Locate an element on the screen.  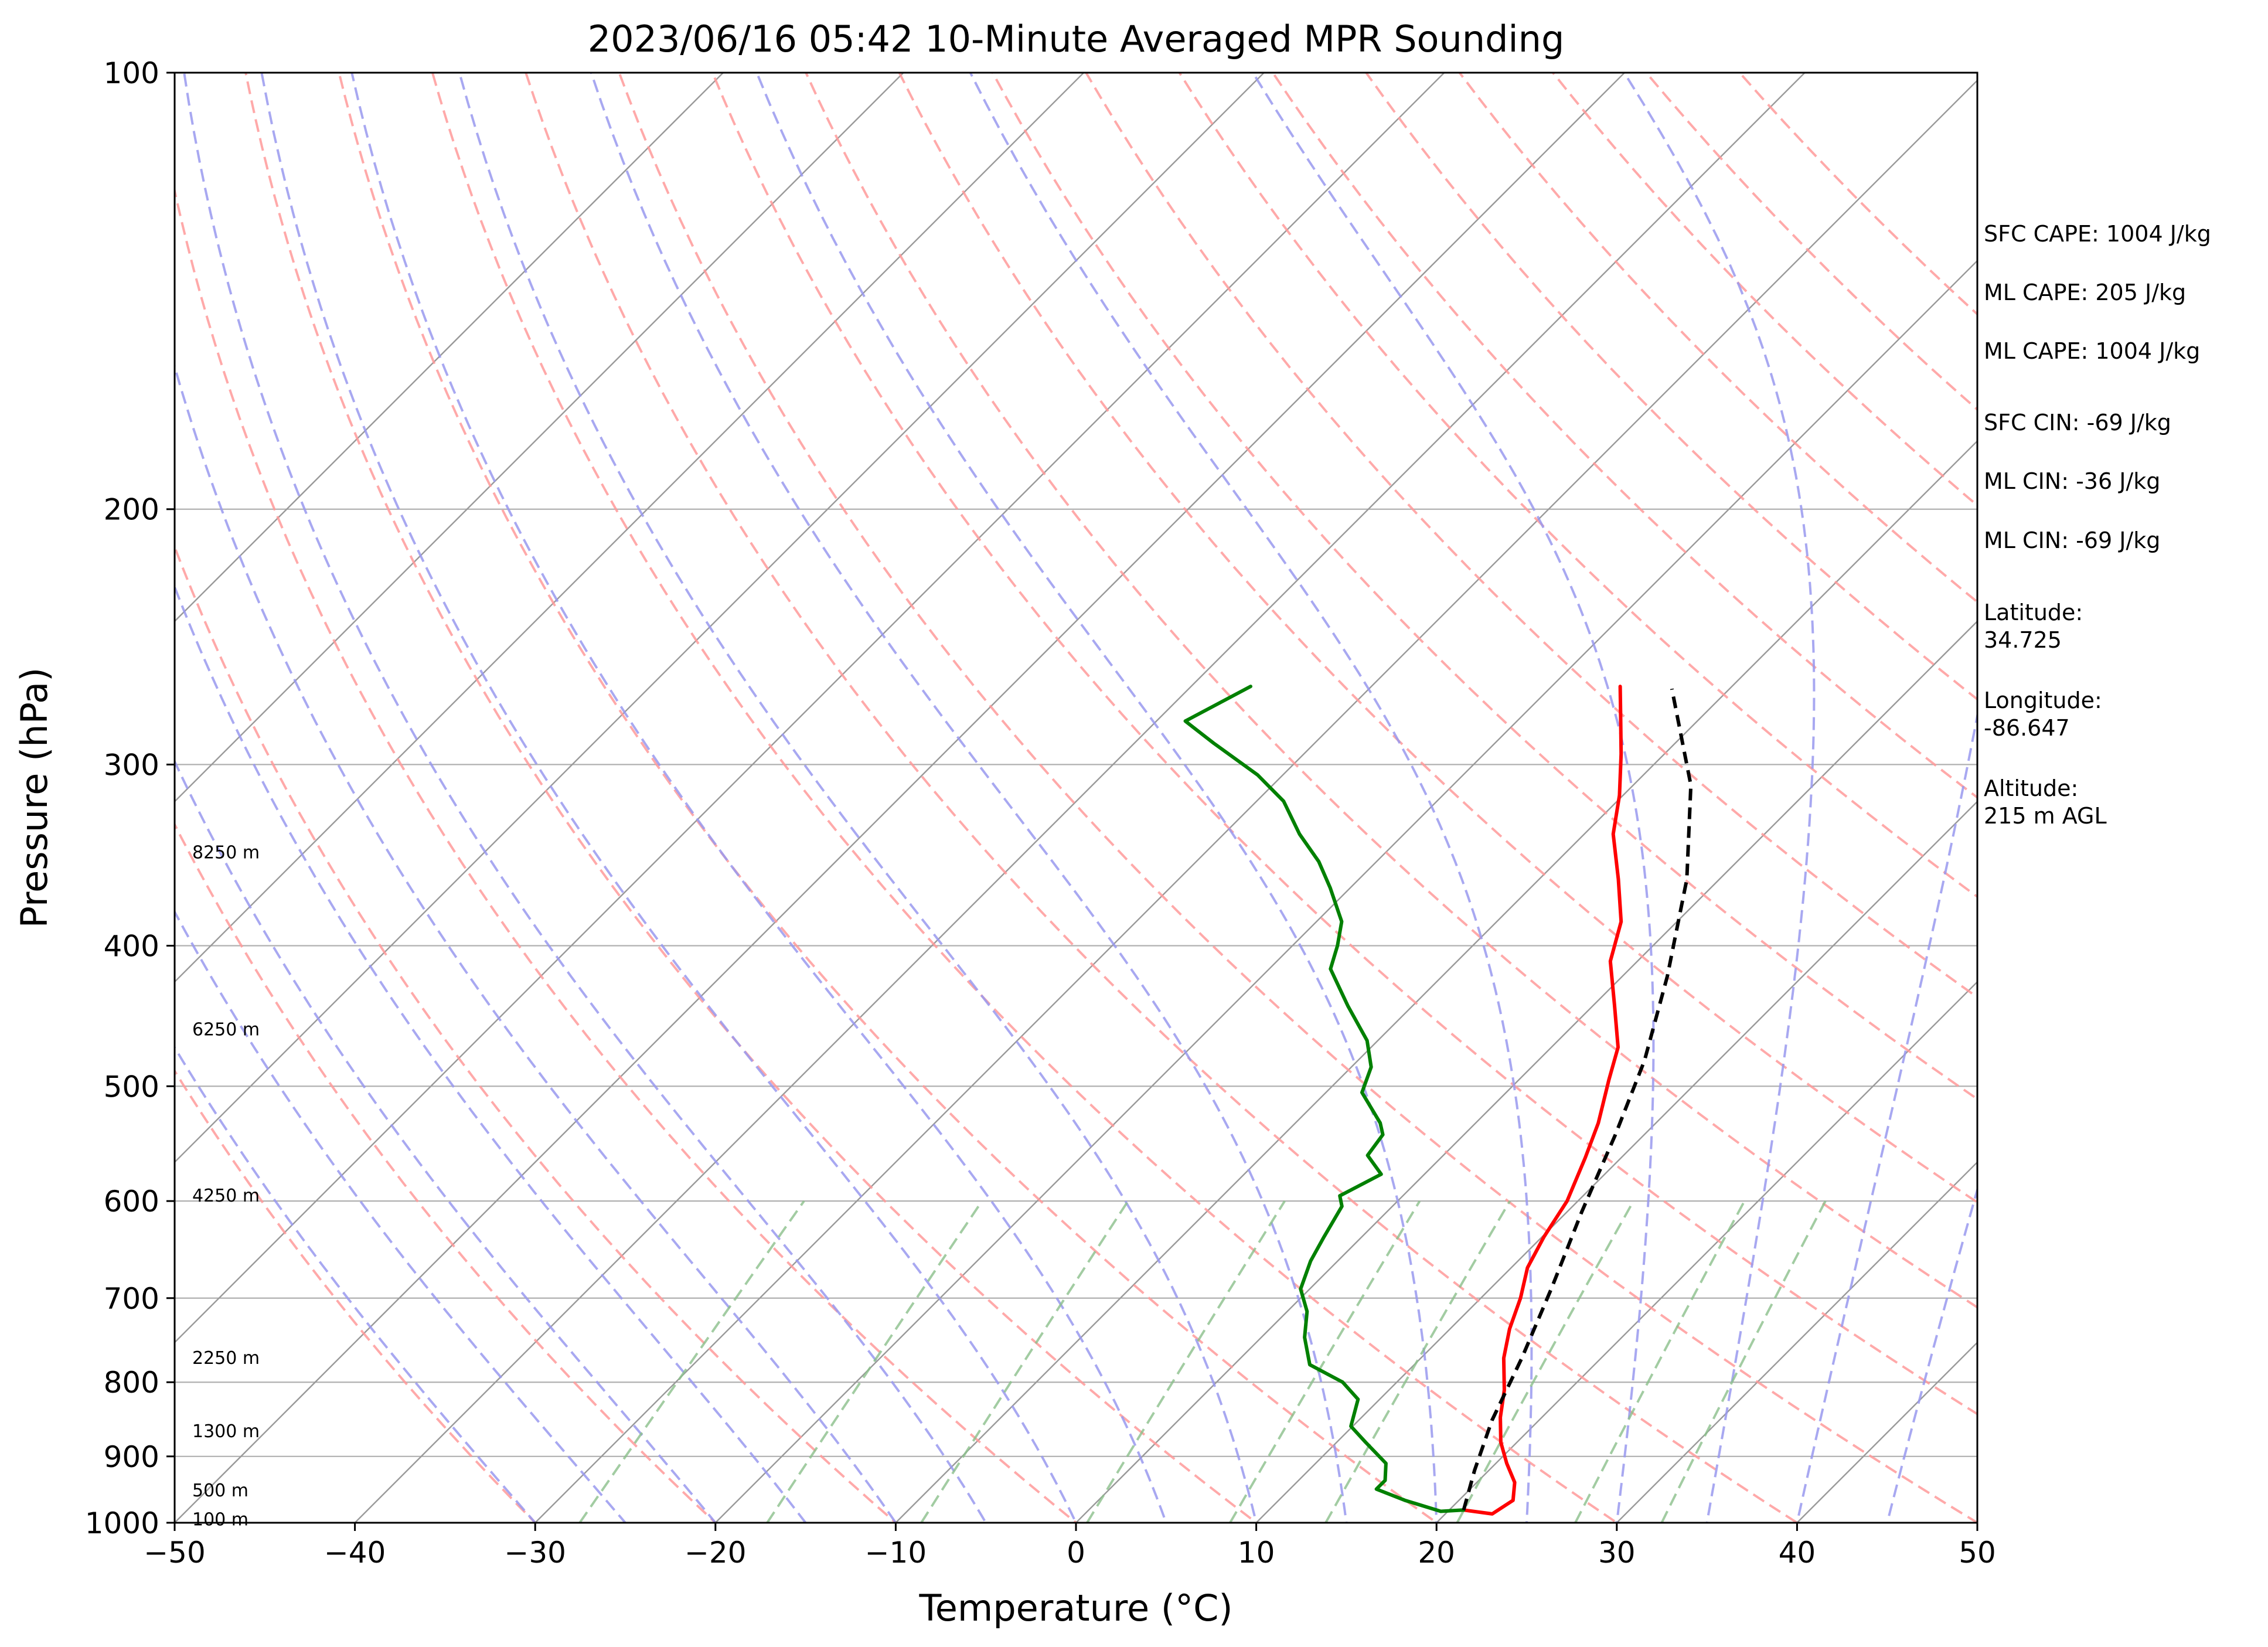
stat-ml-cape: ML CAPE: 205 J/kg is located at coordinates (2085, 292).